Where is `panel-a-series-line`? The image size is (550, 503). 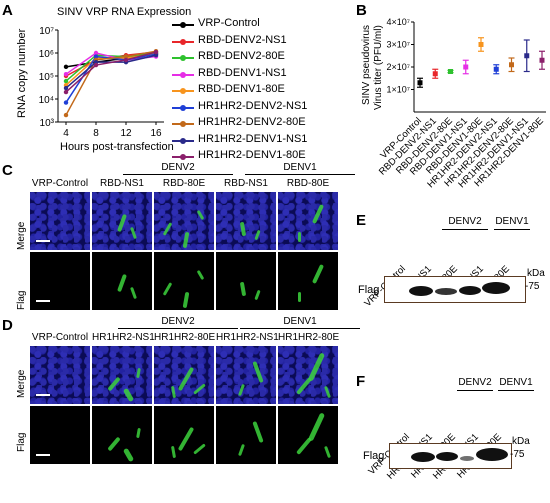 panel-a-series-line is located at coordinates (111, 83).